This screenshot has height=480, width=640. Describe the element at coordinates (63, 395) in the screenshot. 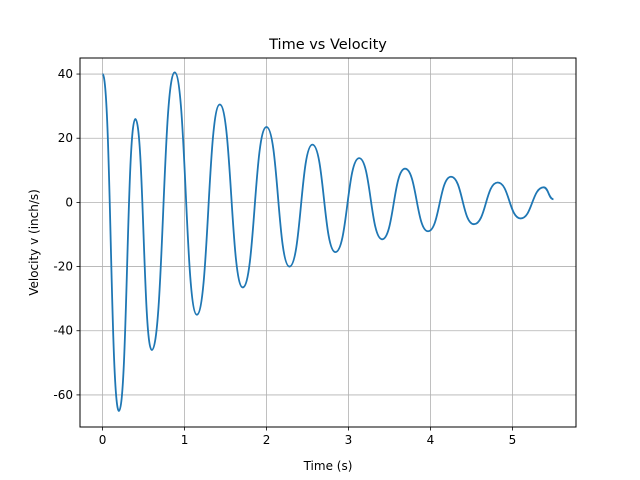

I see `y-tick-label: -60` at that location.